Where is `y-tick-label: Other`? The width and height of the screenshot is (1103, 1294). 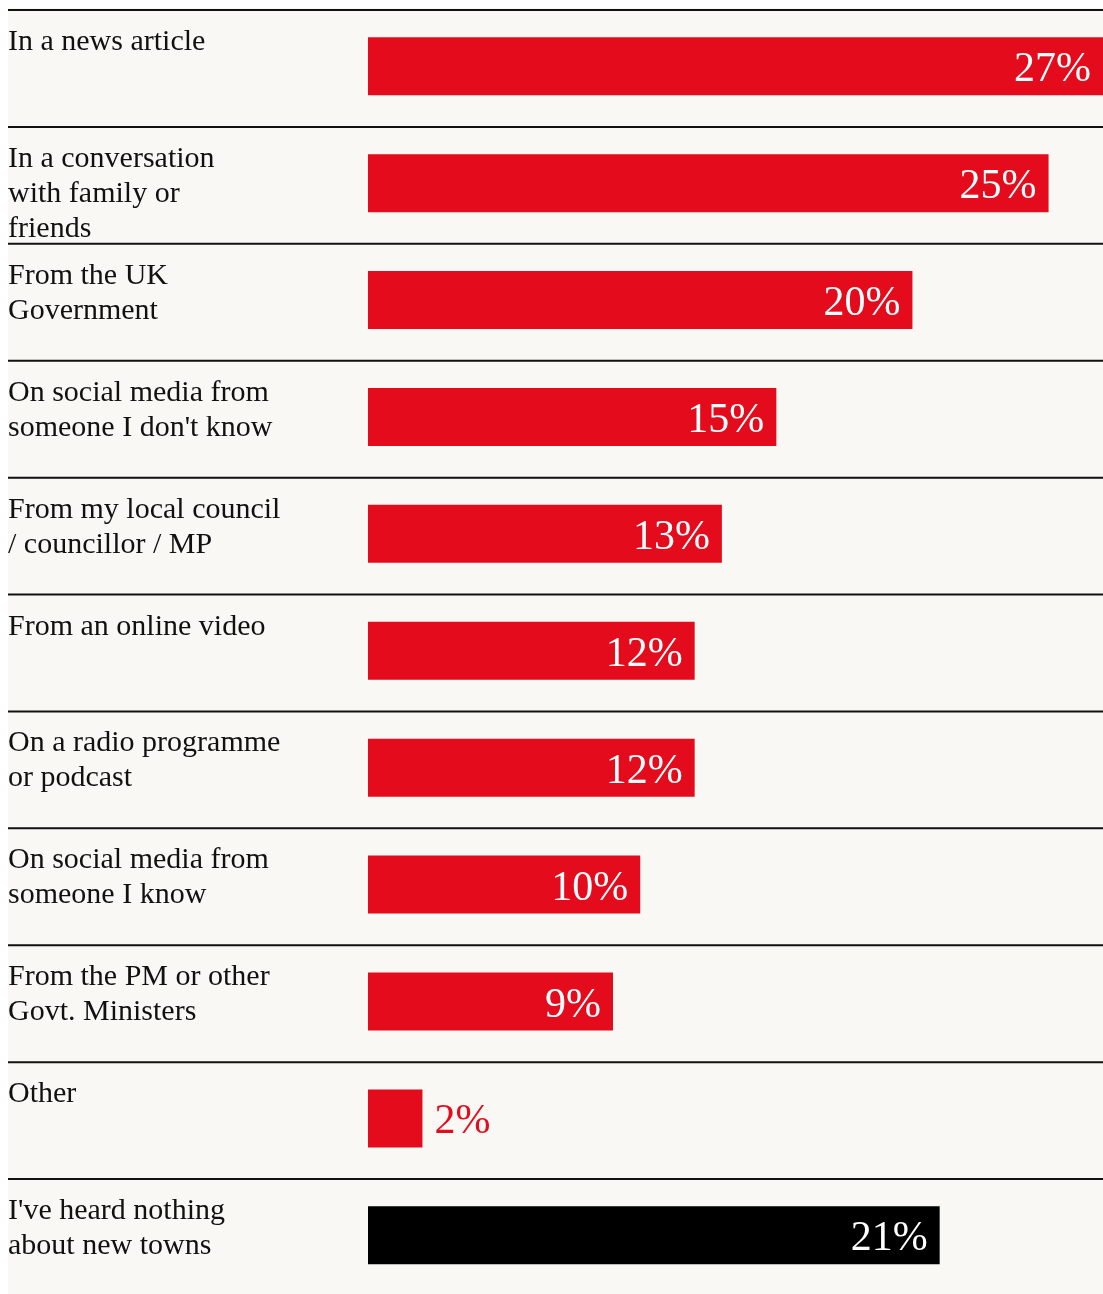 y-tick-label: Other is located at coordinates (42, 1092).